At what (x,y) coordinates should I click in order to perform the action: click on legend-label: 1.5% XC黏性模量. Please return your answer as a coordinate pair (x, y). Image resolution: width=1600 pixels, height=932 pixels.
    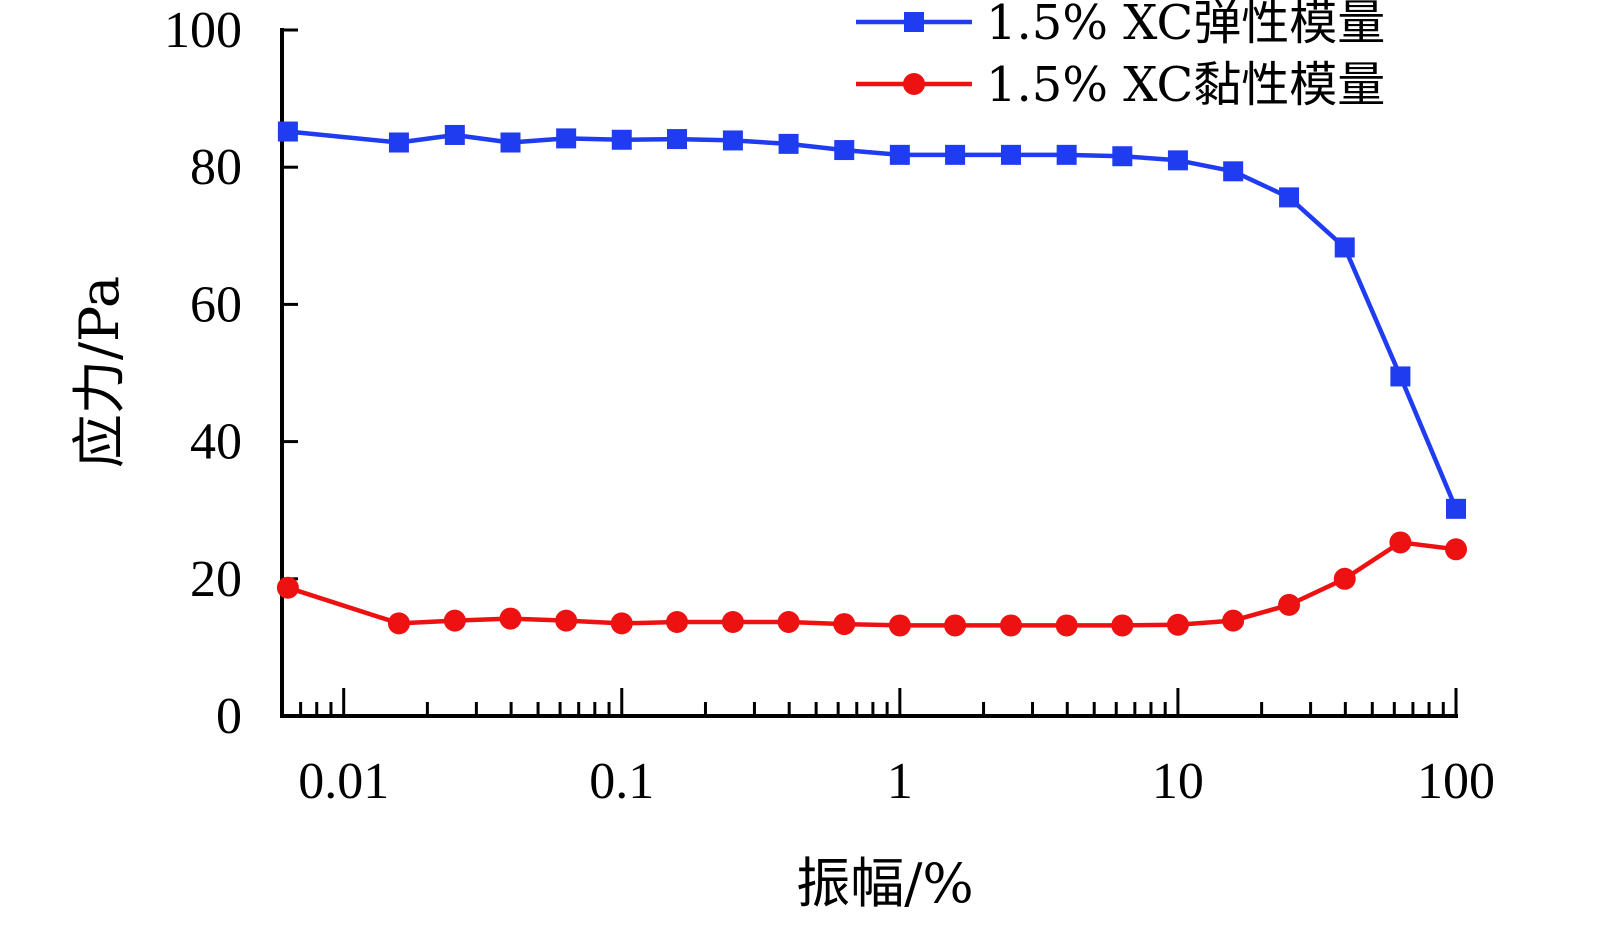
    Looking at the image, I should click on (1185, 85).